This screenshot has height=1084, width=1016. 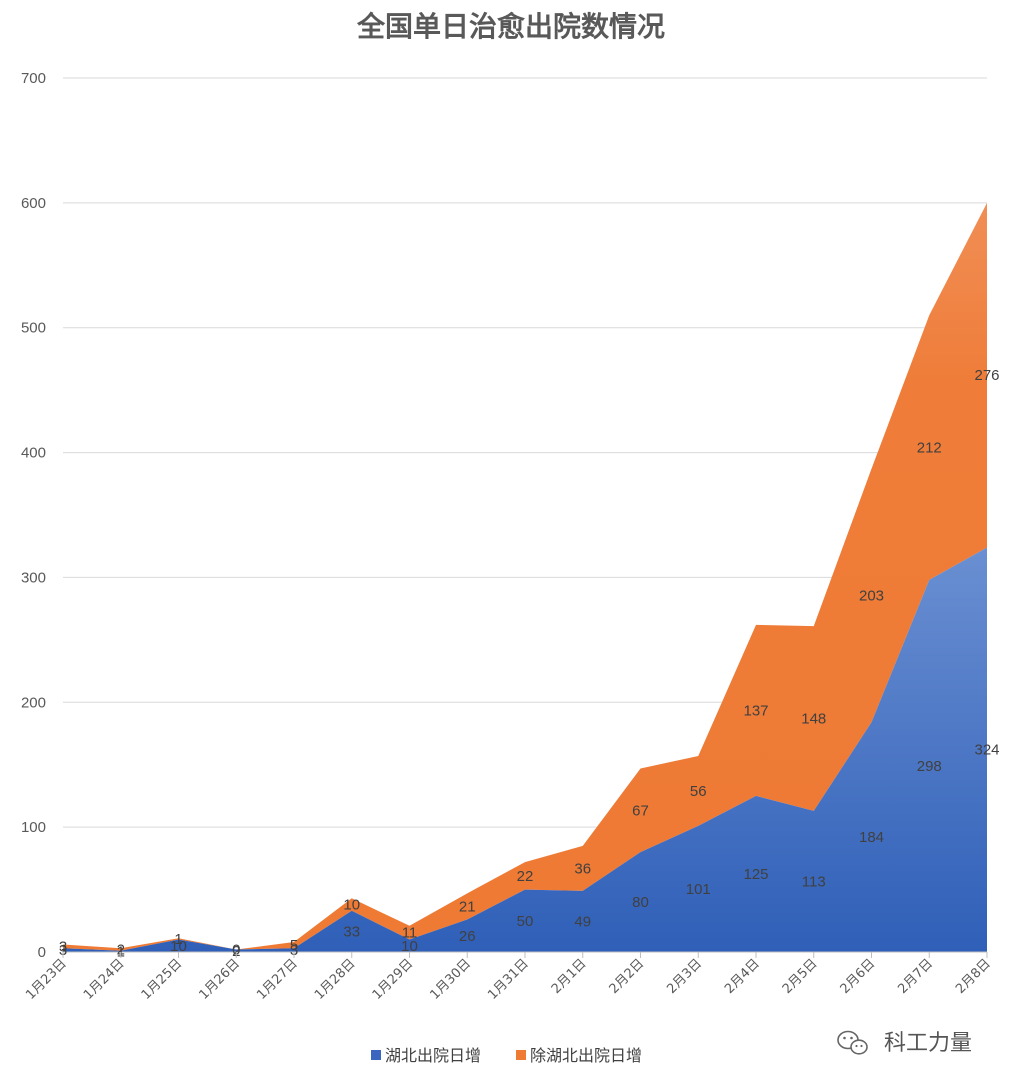 I want to click on data-label-hubei: 184, so click(x=871, y=837).